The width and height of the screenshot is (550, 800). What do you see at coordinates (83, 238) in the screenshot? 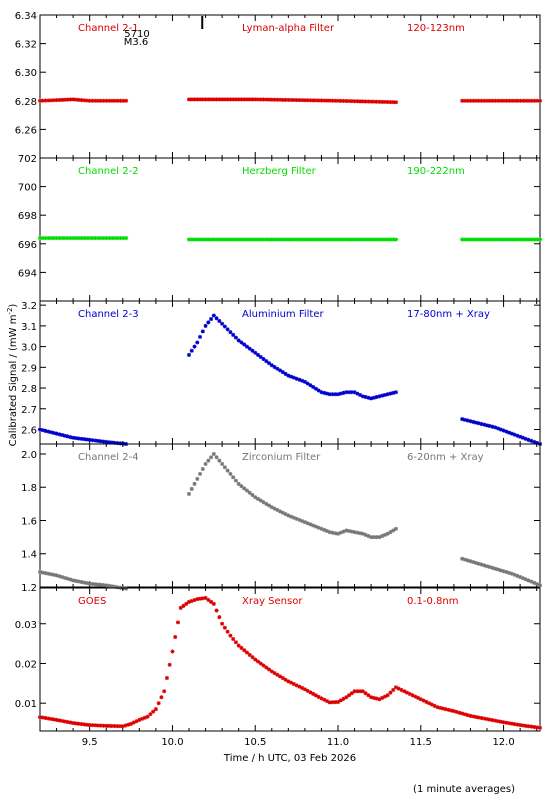
I see `data-series-segment` at bounding box center [83, 238].